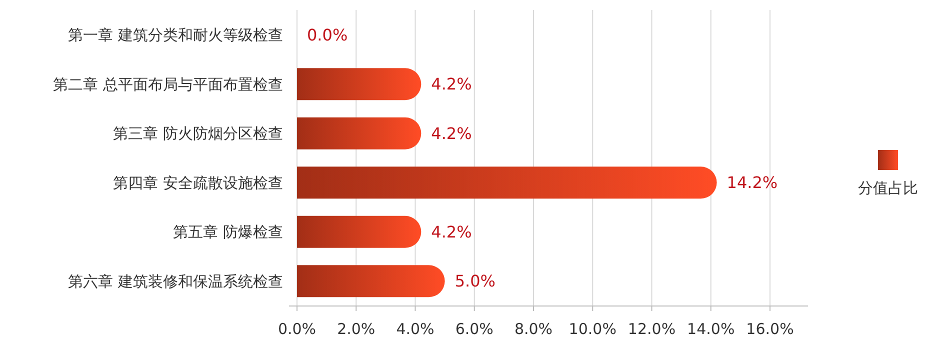 This screenshot has width=938, height=356. What do you see at coordinates (198, 133) in the screenshot?
I see `y-tick-label: 第三章 防火防烟分区检查` at bounding box center [198, 133].